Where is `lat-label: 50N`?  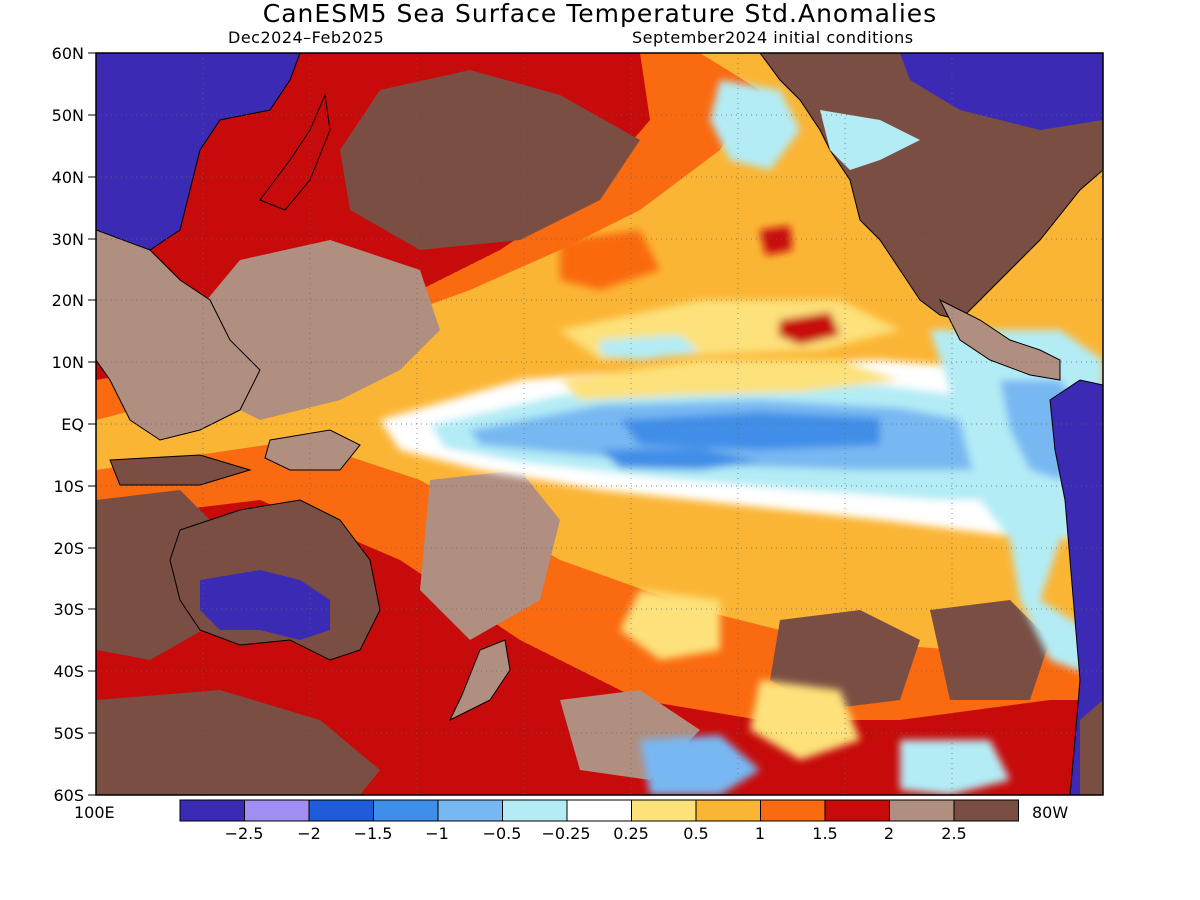
lat-label: 50N is located at coordinates (68, 115).